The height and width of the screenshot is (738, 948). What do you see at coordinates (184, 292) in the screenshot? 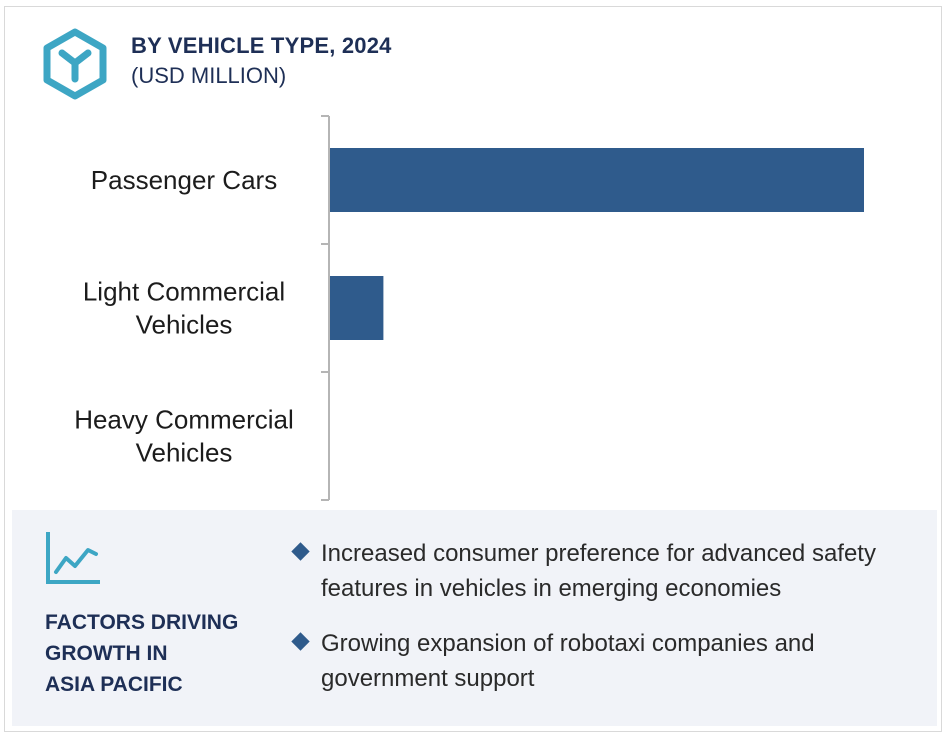
I see `category-label-line: Light Commercial` at bounding box center [184, 292].